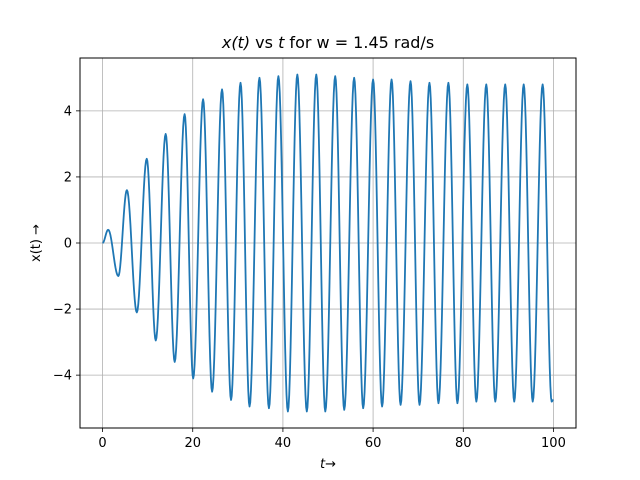  Describe the element at coordinates (36, 243) in the screenshot. I see `y-axis-label: x(t) →` at that location.